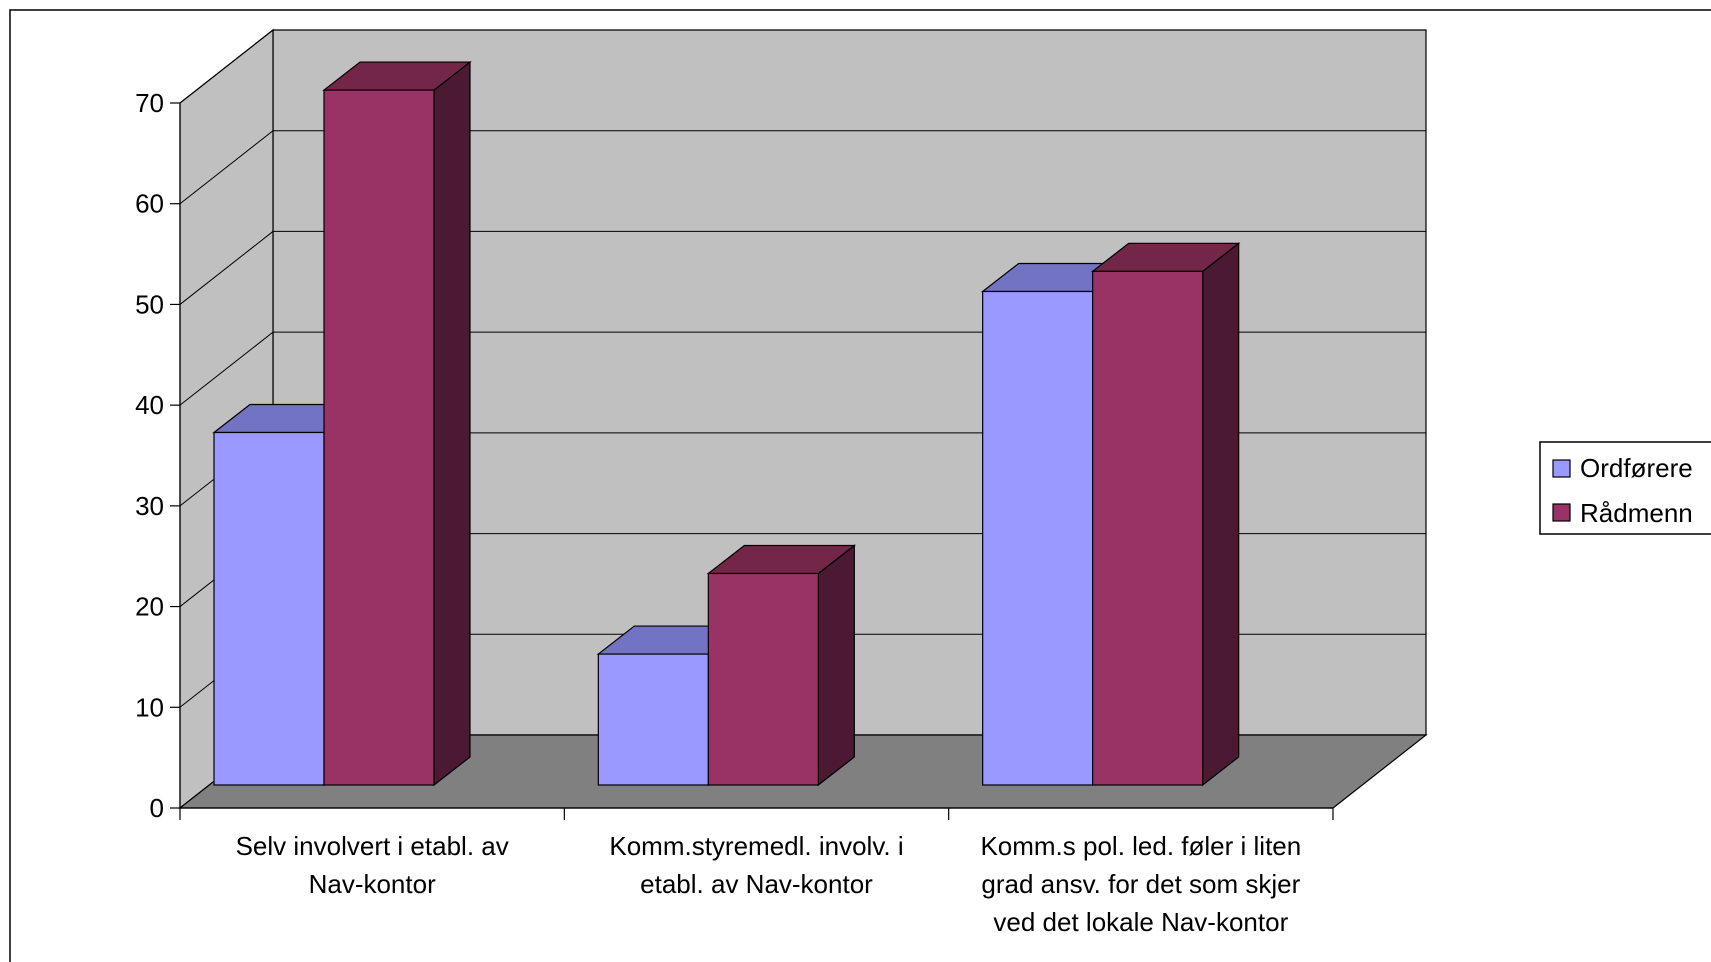 This screenshot has height=962, width=1711. What do you see at coordinates (1636, 513) in the screenshot?
I see `legend-label-radmenn: Rådmenn` at bounding box center [1636, 513].